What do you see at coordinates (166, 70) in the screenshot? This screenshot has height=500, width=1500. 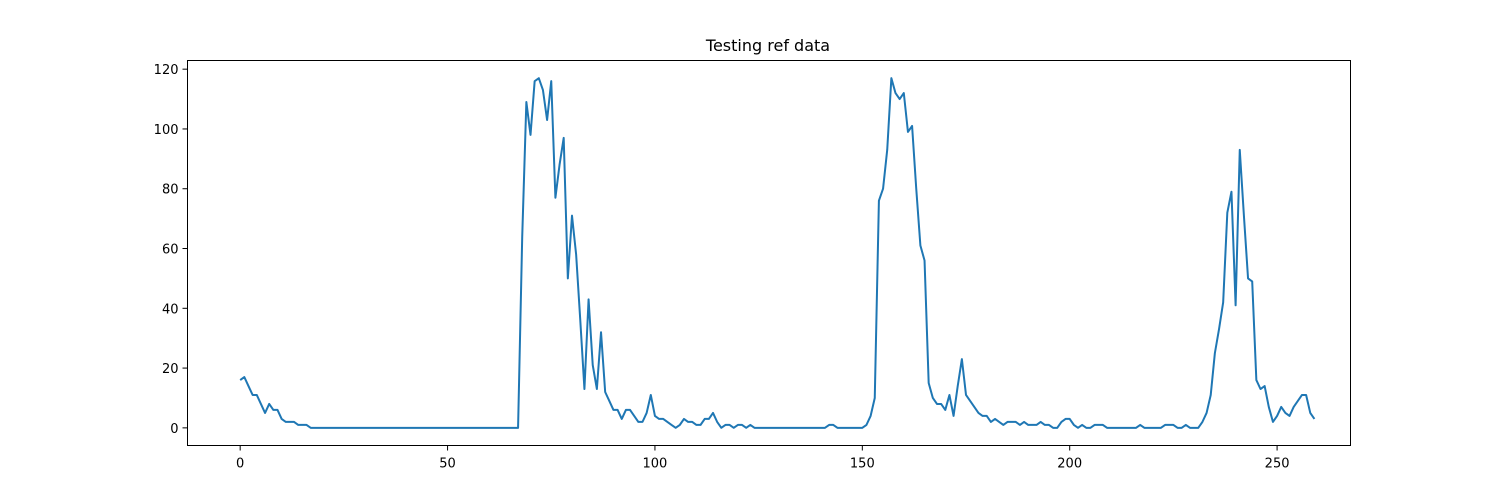 I see `y-tick-label: 120` at bounding box center [166, 70].